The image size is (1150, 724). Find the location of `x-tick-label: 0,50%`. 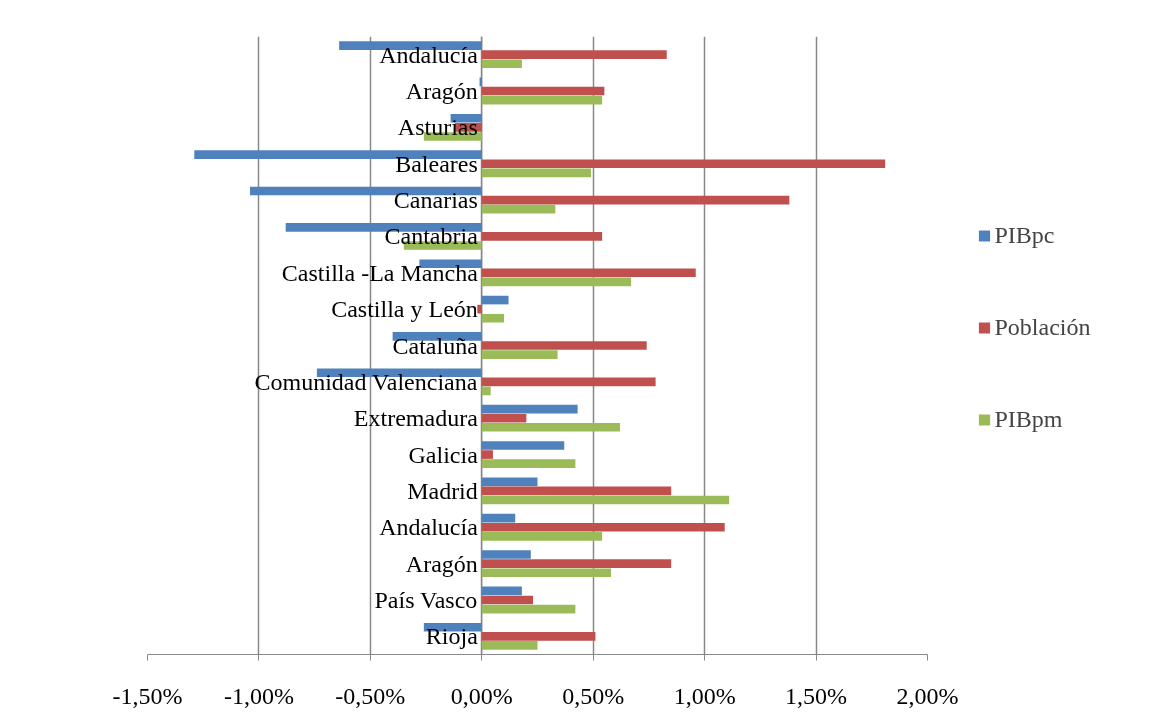

x-tick-label: 0,50% is located at coordinates (593, 695).